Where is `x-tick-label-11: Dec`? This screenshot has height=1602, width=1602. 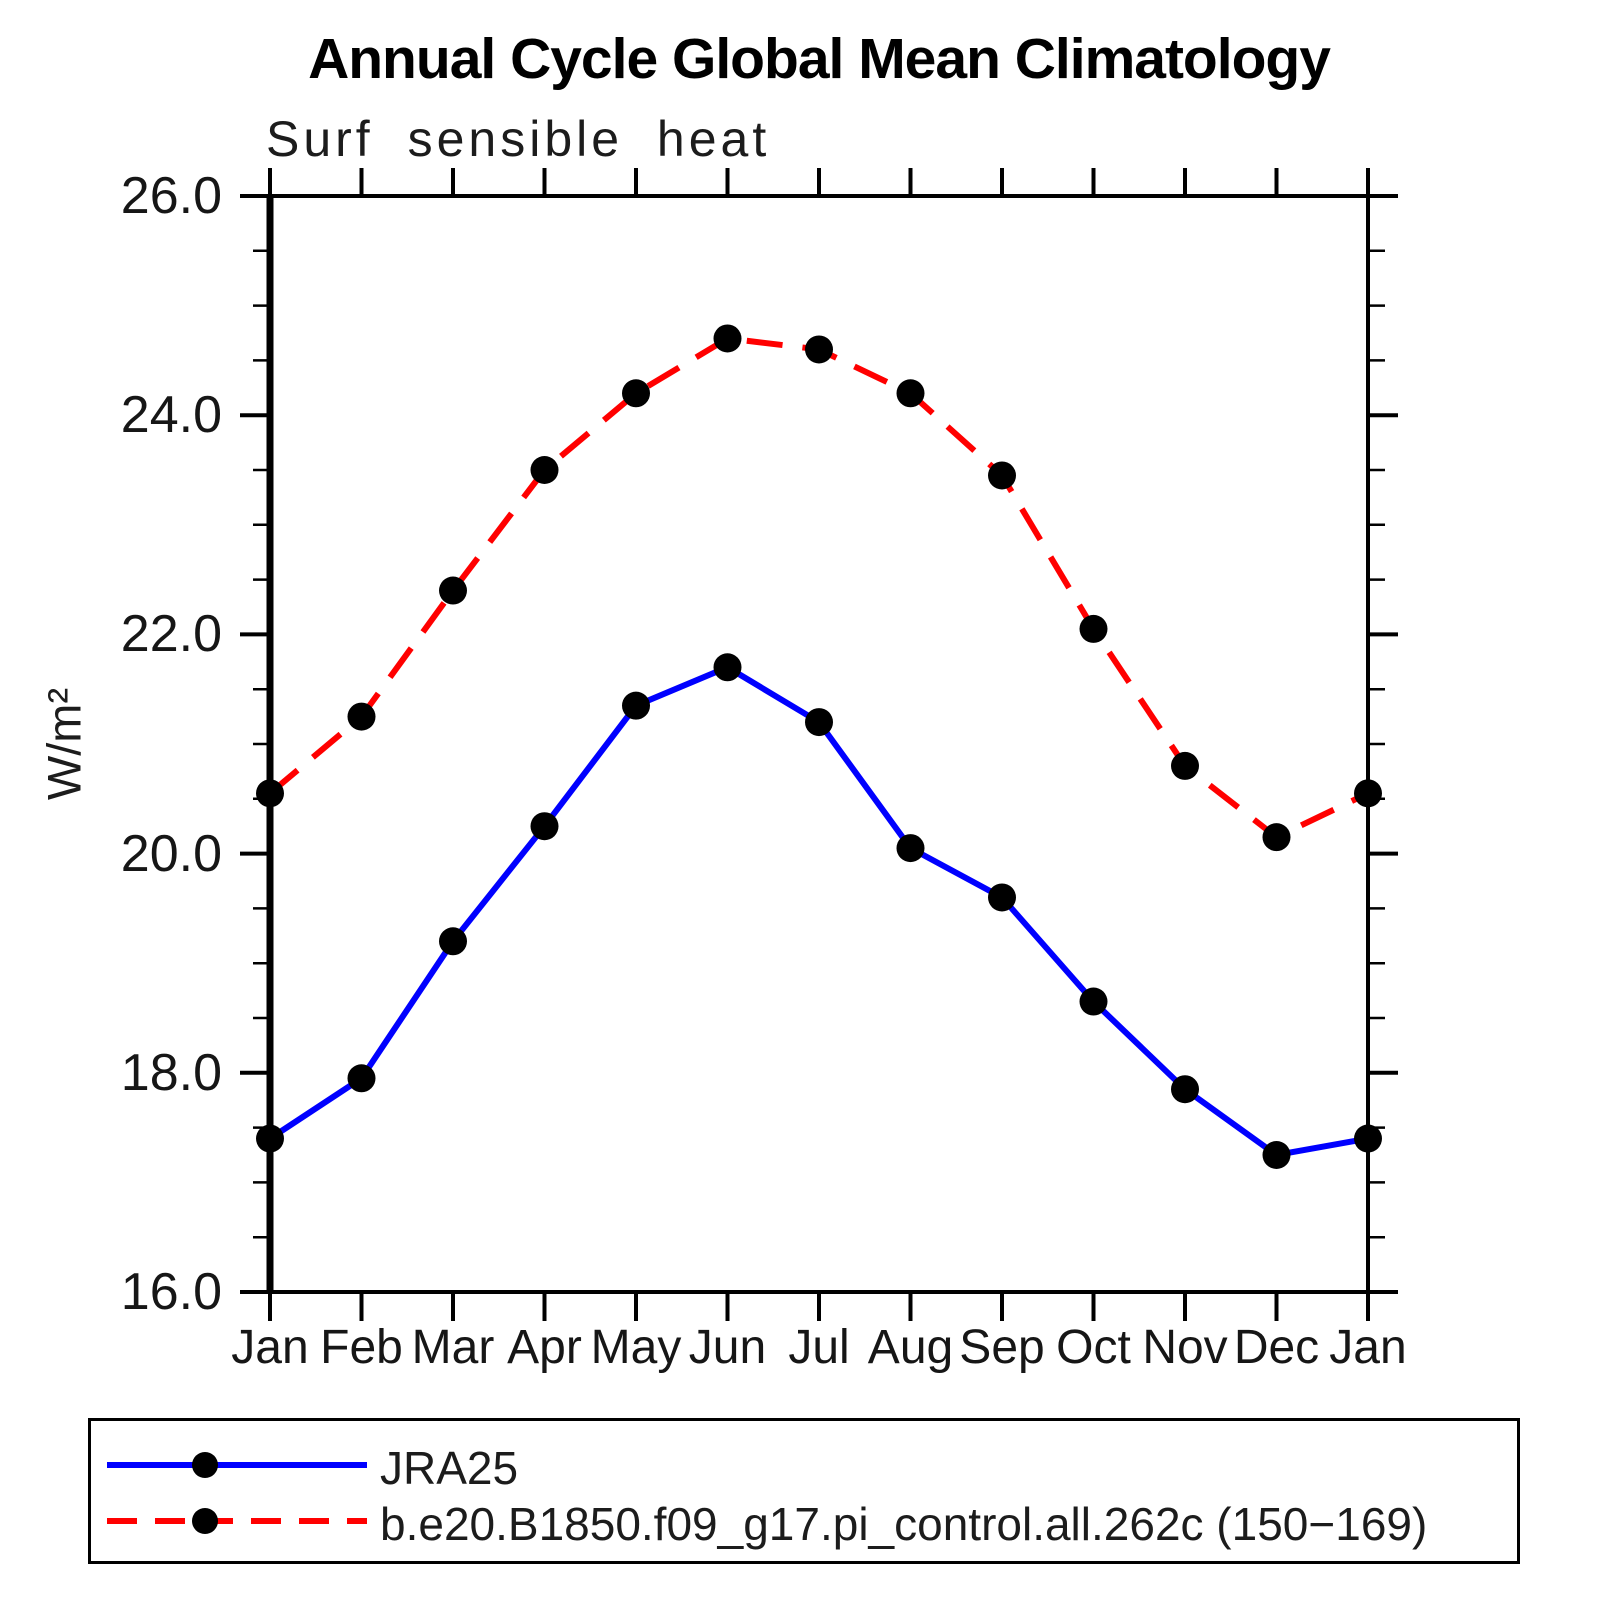 x-tick-label-11: Dec is located at coordinates (1276, 1347).